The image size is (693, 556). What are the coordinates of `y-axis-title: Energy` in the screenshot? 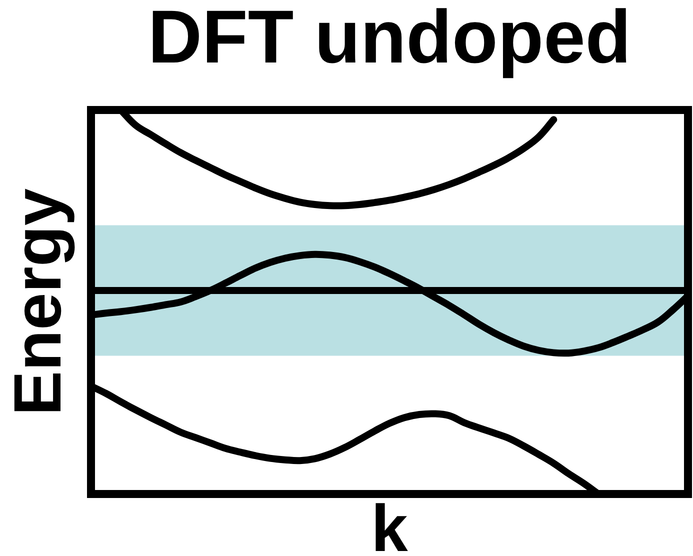 It's located at (38, 302).